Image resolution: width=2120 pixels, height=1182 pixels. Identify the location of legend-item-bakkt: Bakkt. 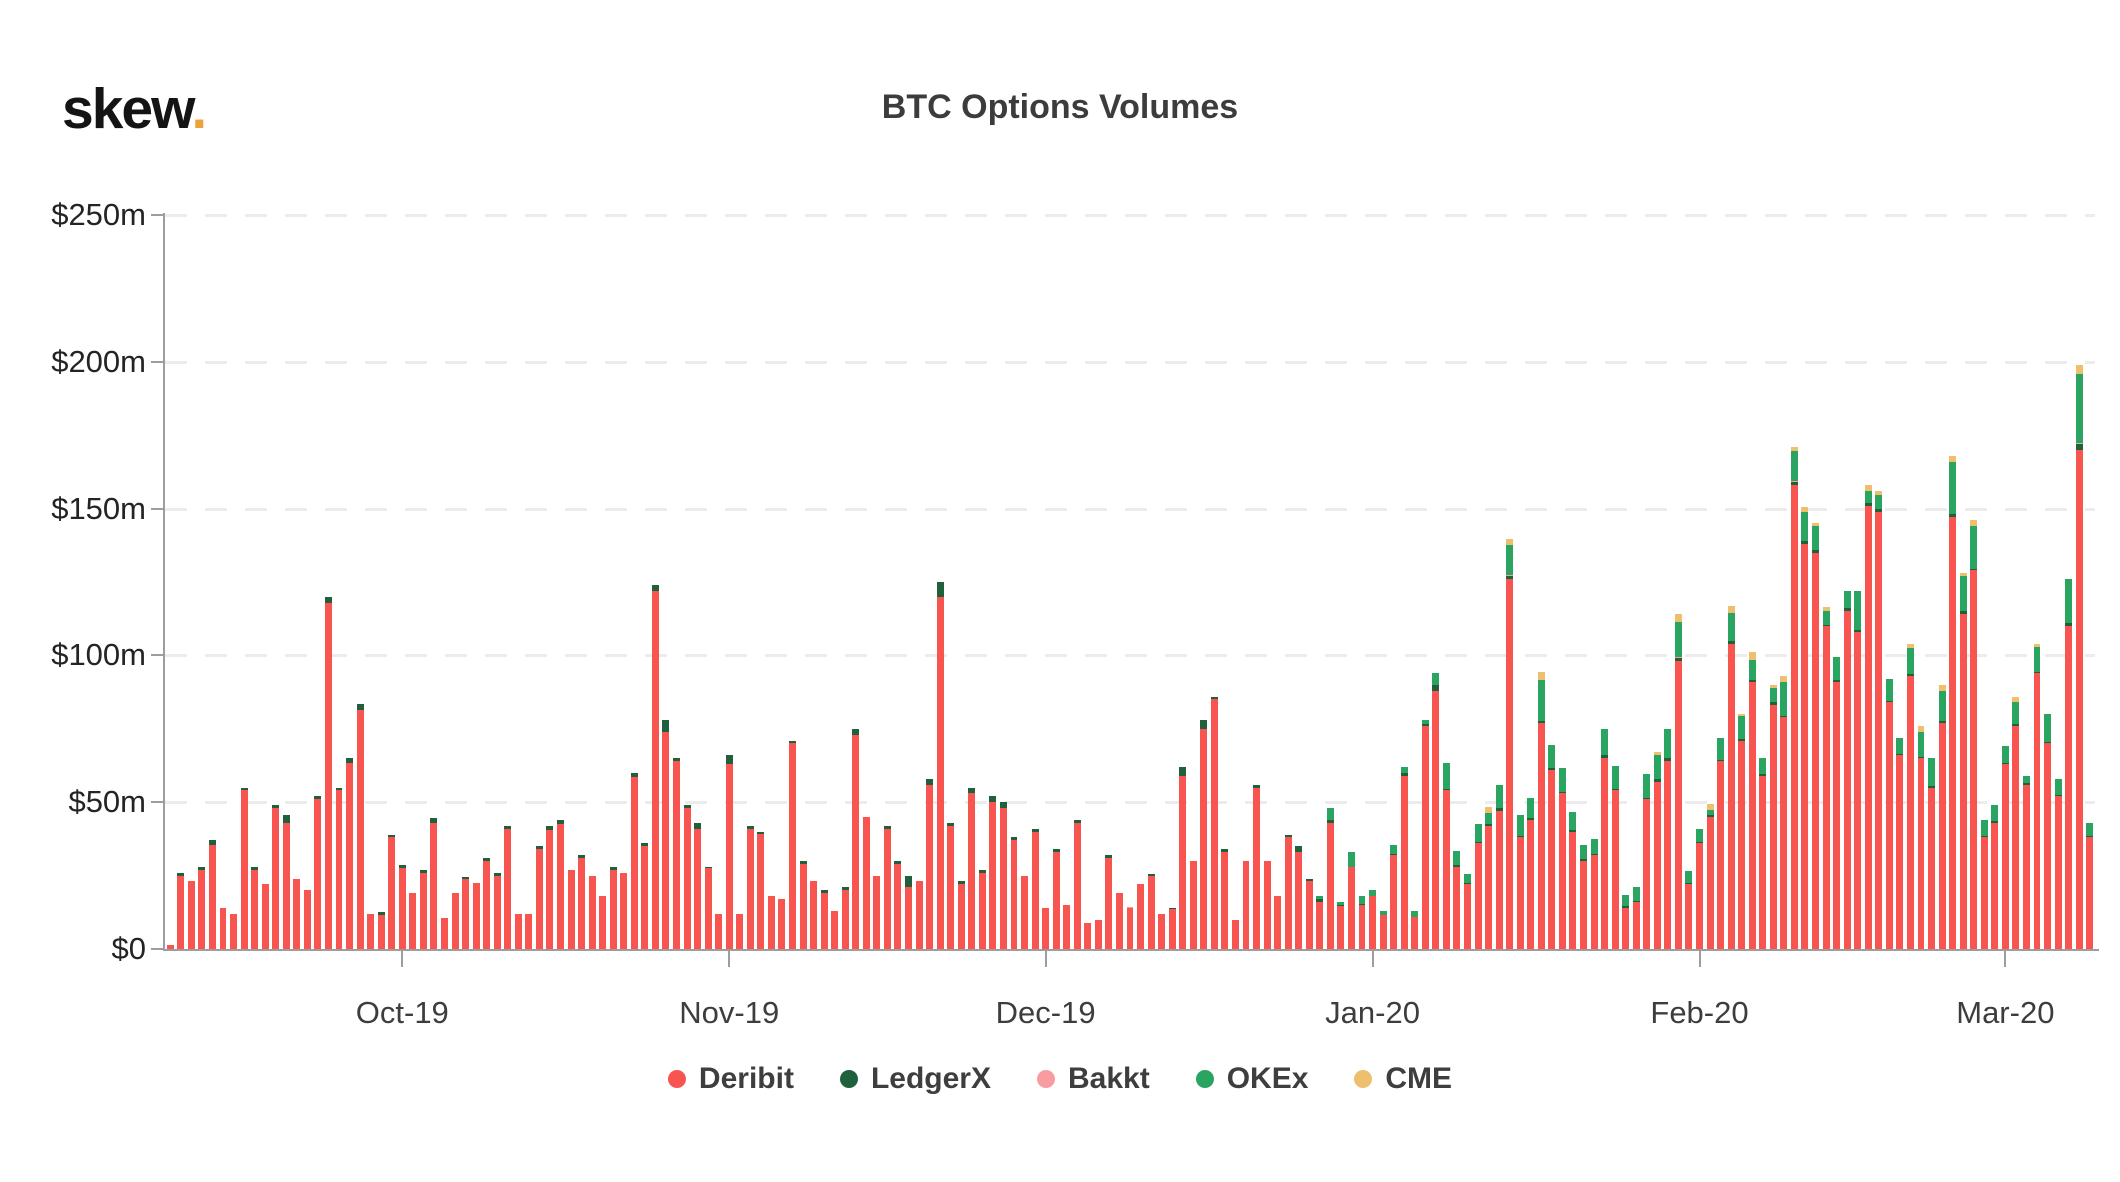
(1093, 1079).